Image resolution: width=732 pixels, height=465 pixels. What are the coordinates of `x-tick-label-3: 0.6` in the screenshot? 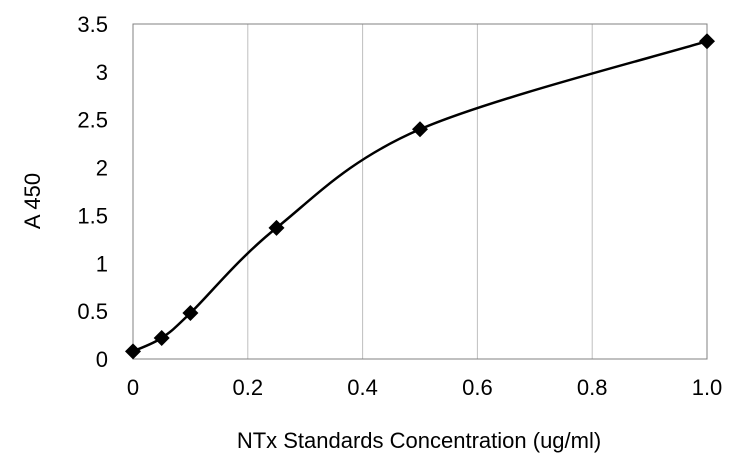 It's located at (477, 387).